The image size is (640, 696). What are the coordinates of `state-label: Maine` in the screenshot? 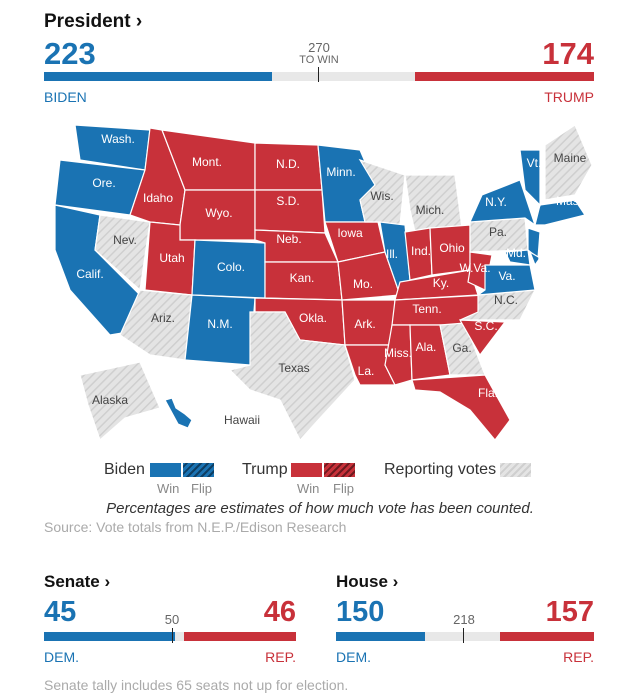 It's located at (570, 158).